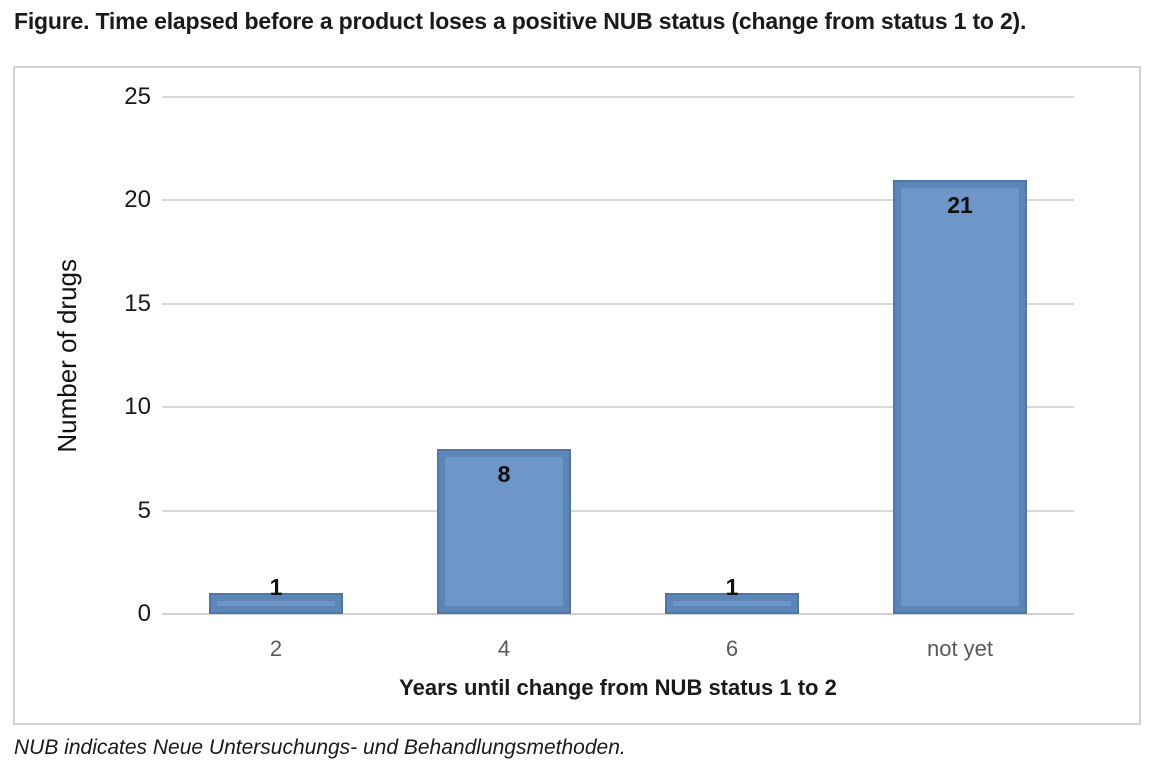 This screenshot has height=772, width=1152. I want to click on x-axis-baseline, so click(618, 614).